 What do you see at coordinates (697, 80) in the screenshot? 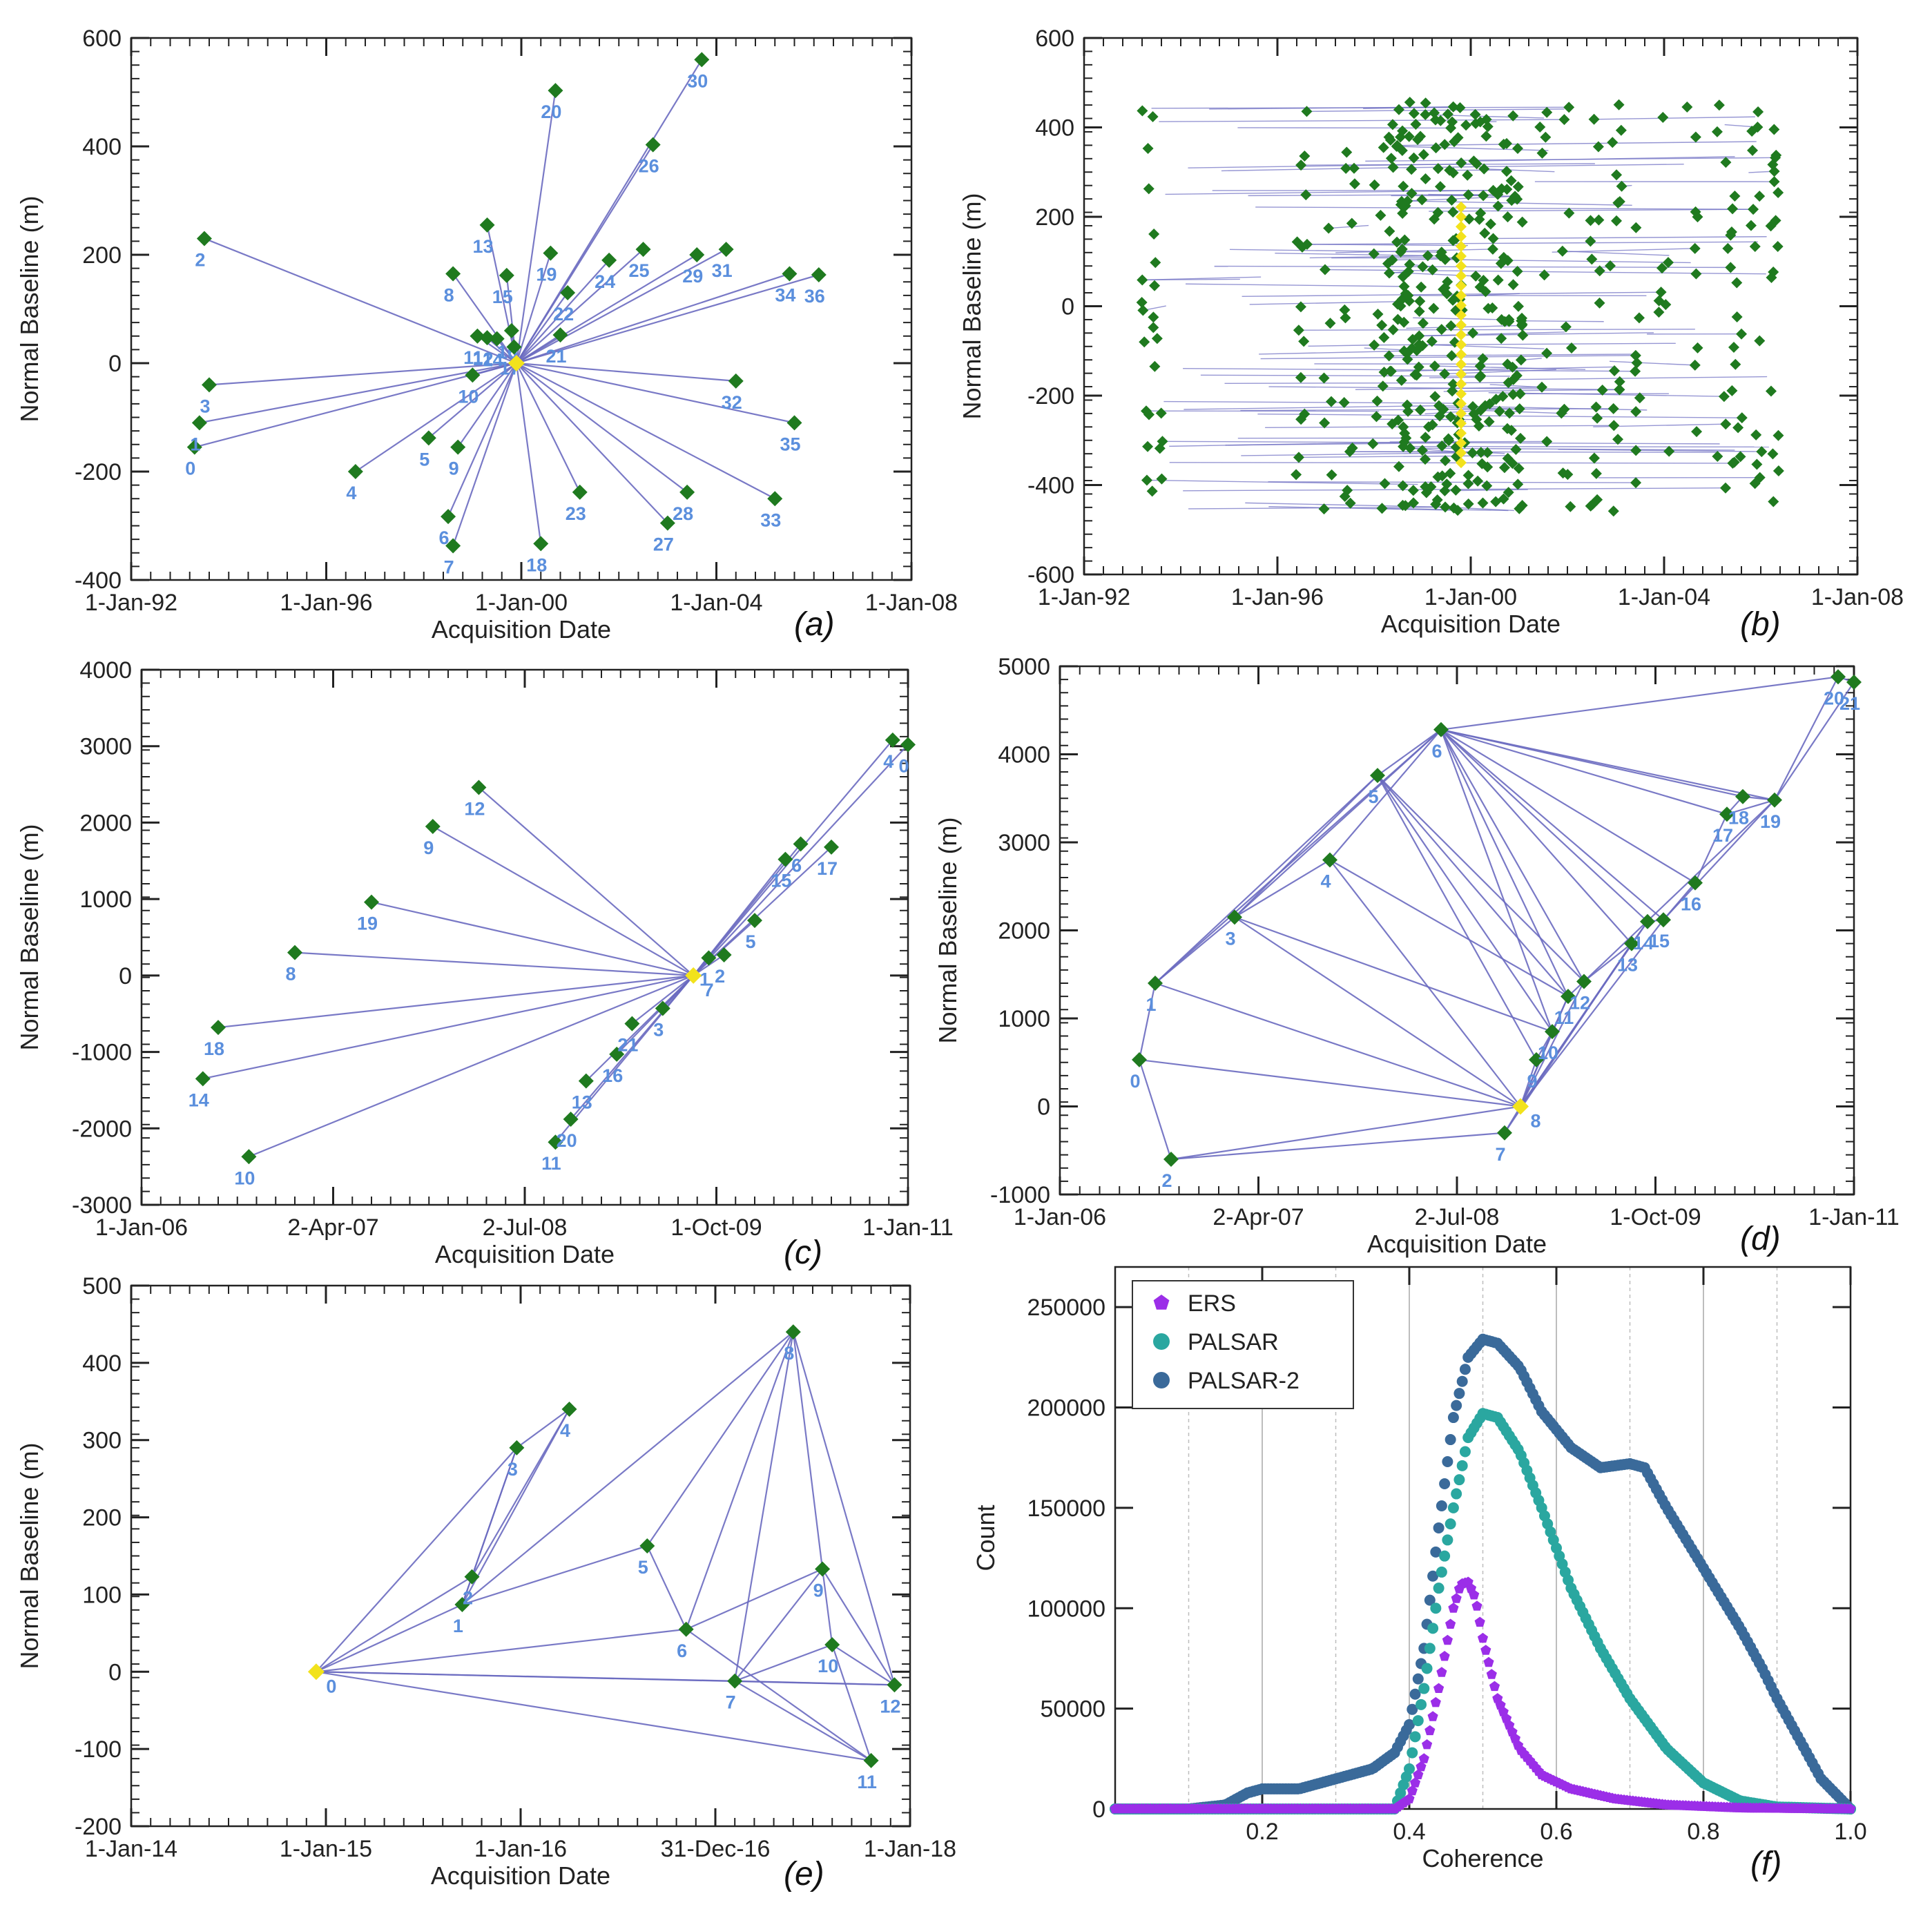
I see `node-label: 30` at bounding box center [697, 80].